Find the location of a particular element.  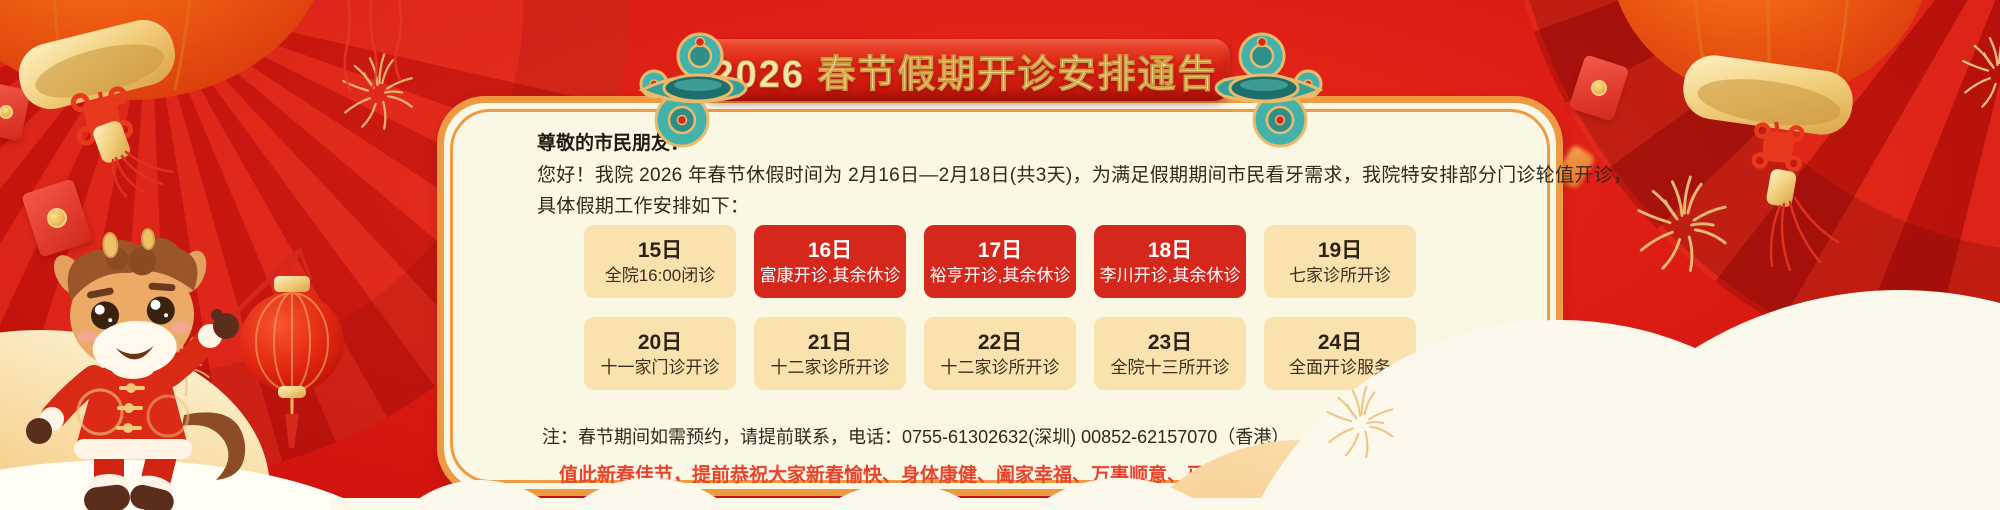

schedule-cell-day: 23日 is located at coordinates (1170, 342).